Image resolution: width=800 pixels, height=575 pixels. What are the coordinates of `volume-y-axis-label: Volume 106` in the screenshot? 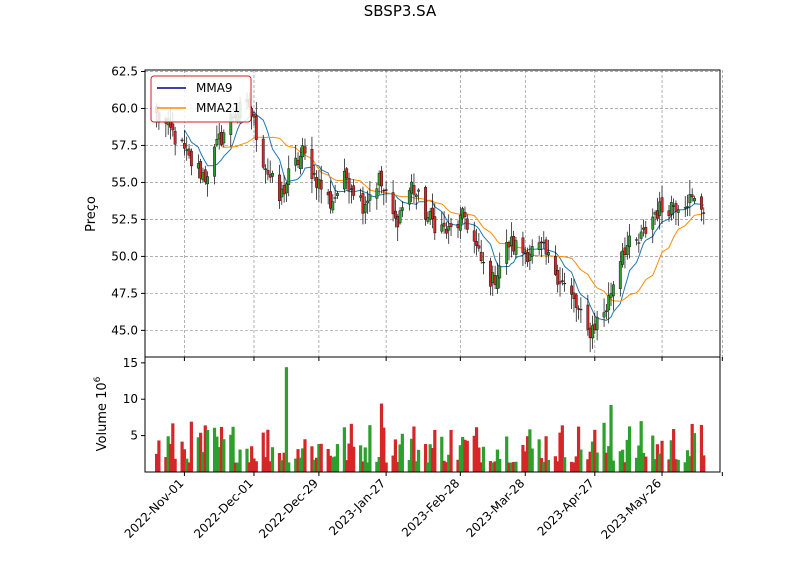 It's located at (101, 413).